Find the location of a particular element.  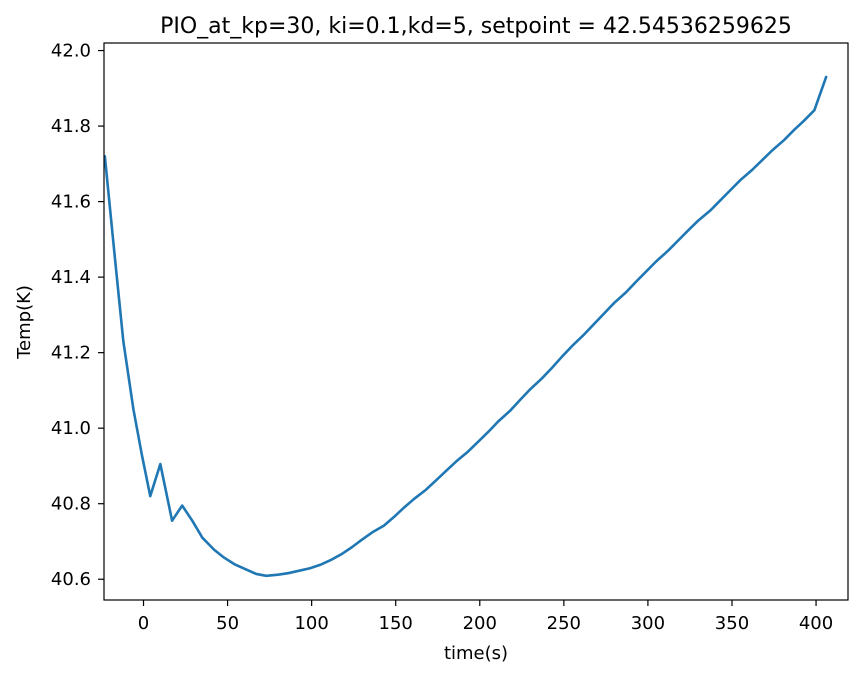

y-tick-label: 41.0 is located at coordinates (71, 428).